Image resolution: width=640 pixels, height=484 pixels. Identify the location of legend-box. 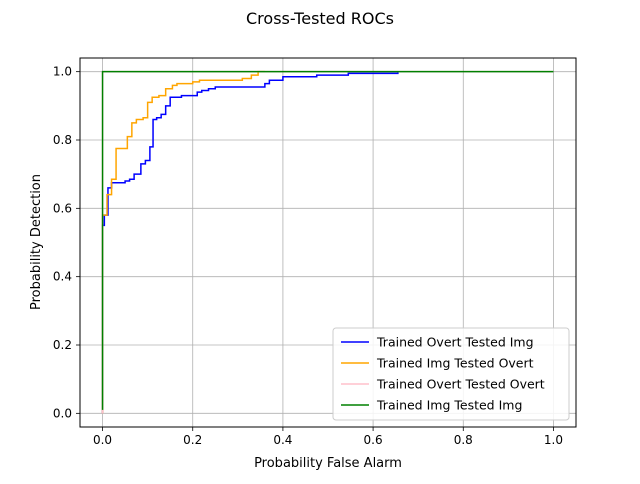
(451, 374).